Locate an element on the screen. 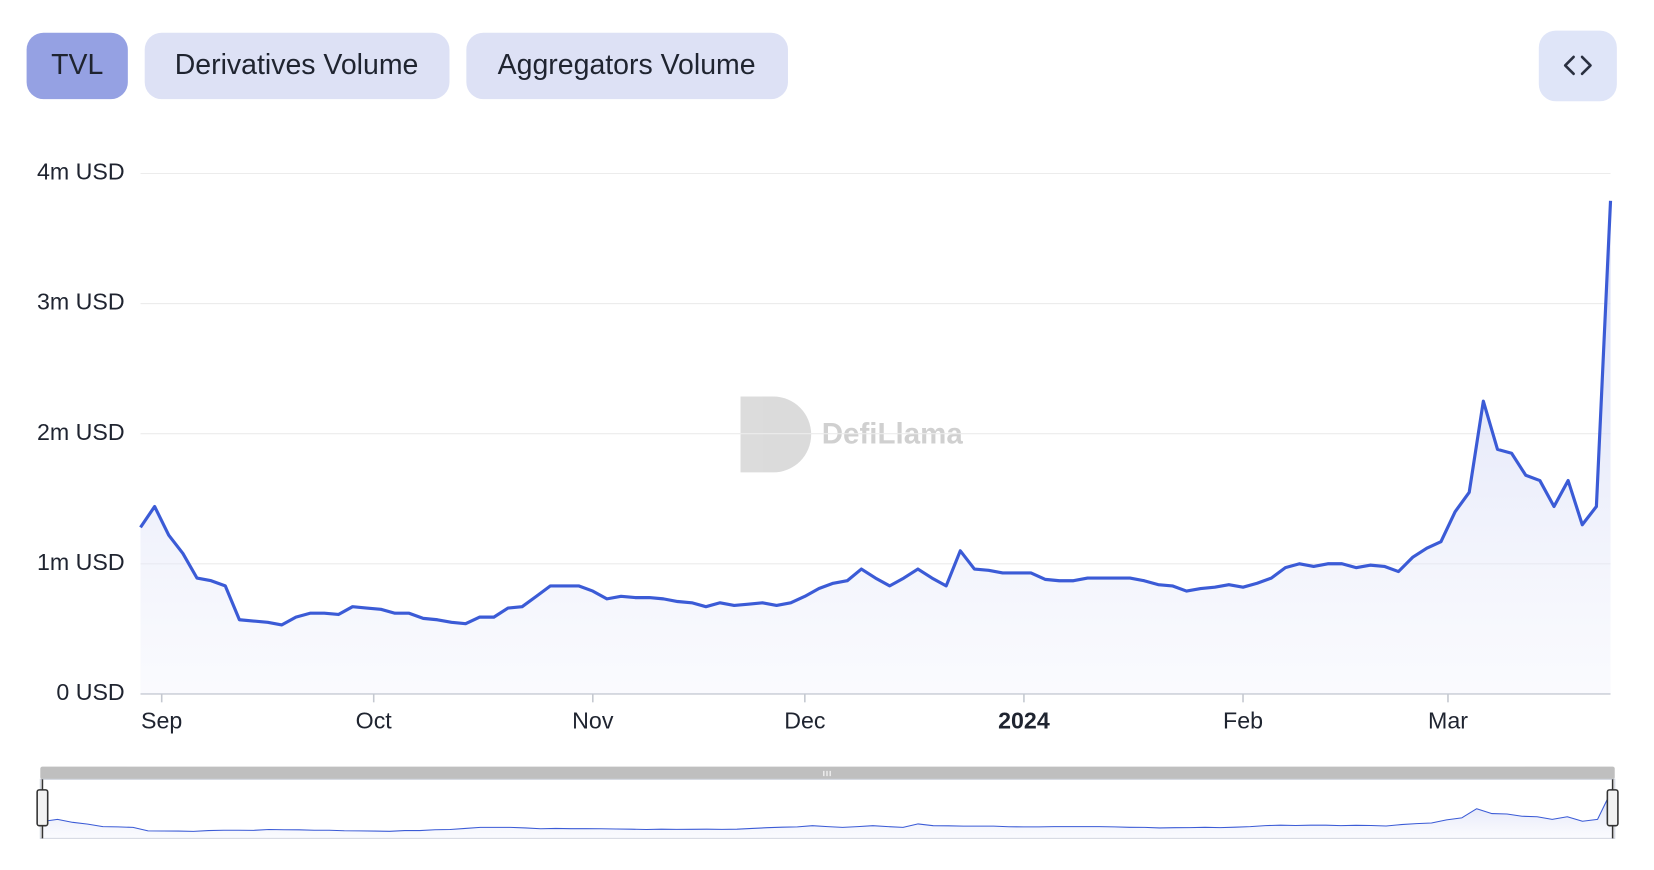  code-icon is located at coordinates (1577, 65).